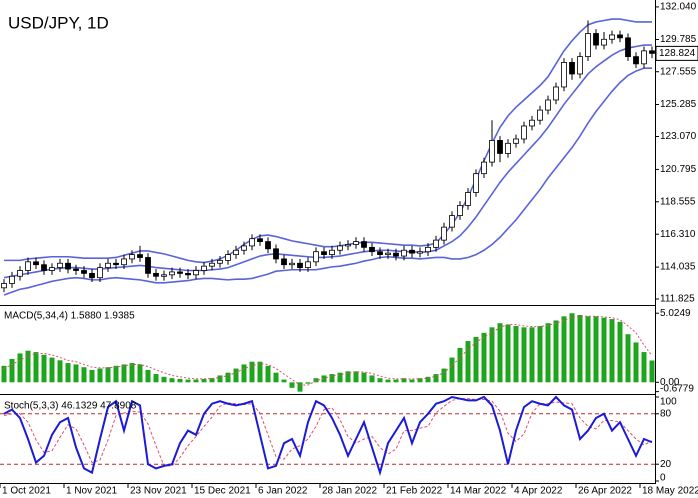 The image size is (698, 498). Describe the element at coordinates (222, 491) in the screenshot. I see `x-tick-label: 15 Dec 2021` at that location.